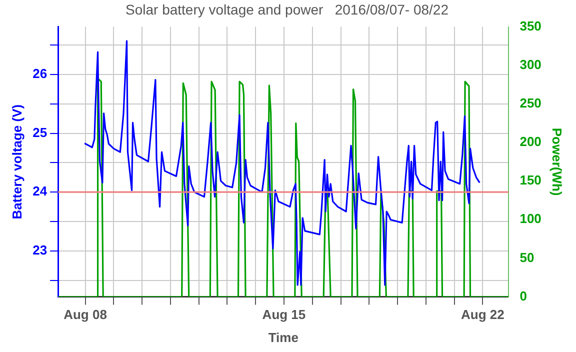 The image size is (576, 352). Describe the element at coordinates (531, 26) in the screenshot. I see `y2-tick-label: 350` at that location.